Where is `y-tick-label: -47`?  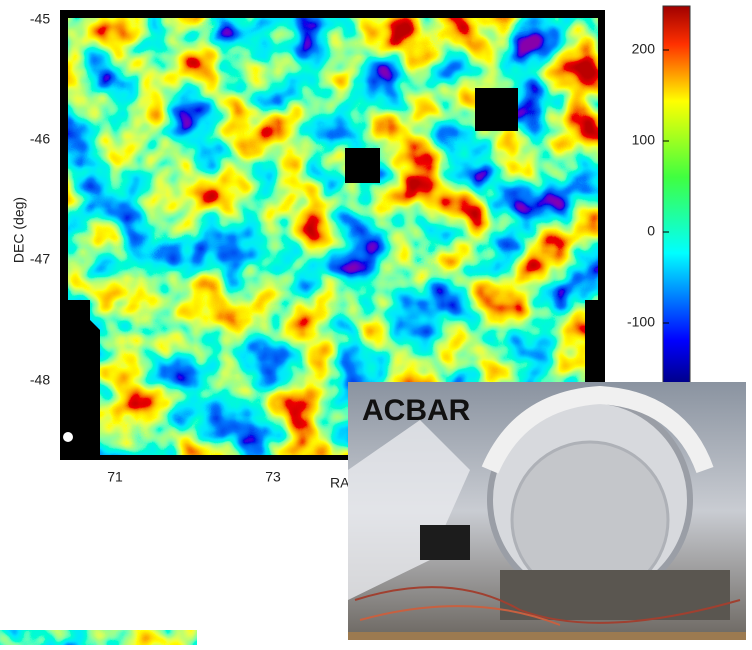
y-tick-label: -47 is located at coordinates (40, 259).